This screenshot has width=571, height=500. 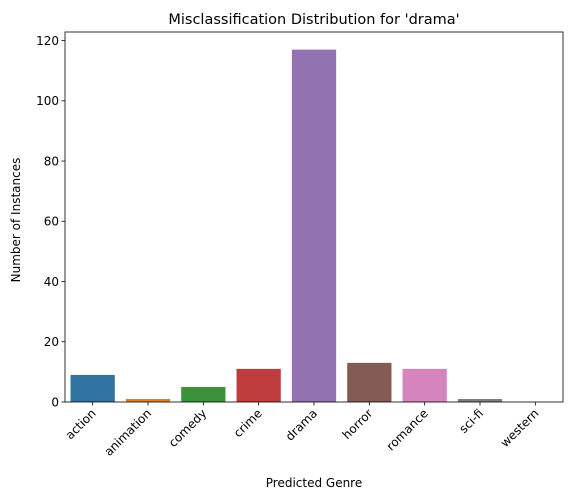 I want to click on y-tick-label-40: 40, so click(x=51, y=282).